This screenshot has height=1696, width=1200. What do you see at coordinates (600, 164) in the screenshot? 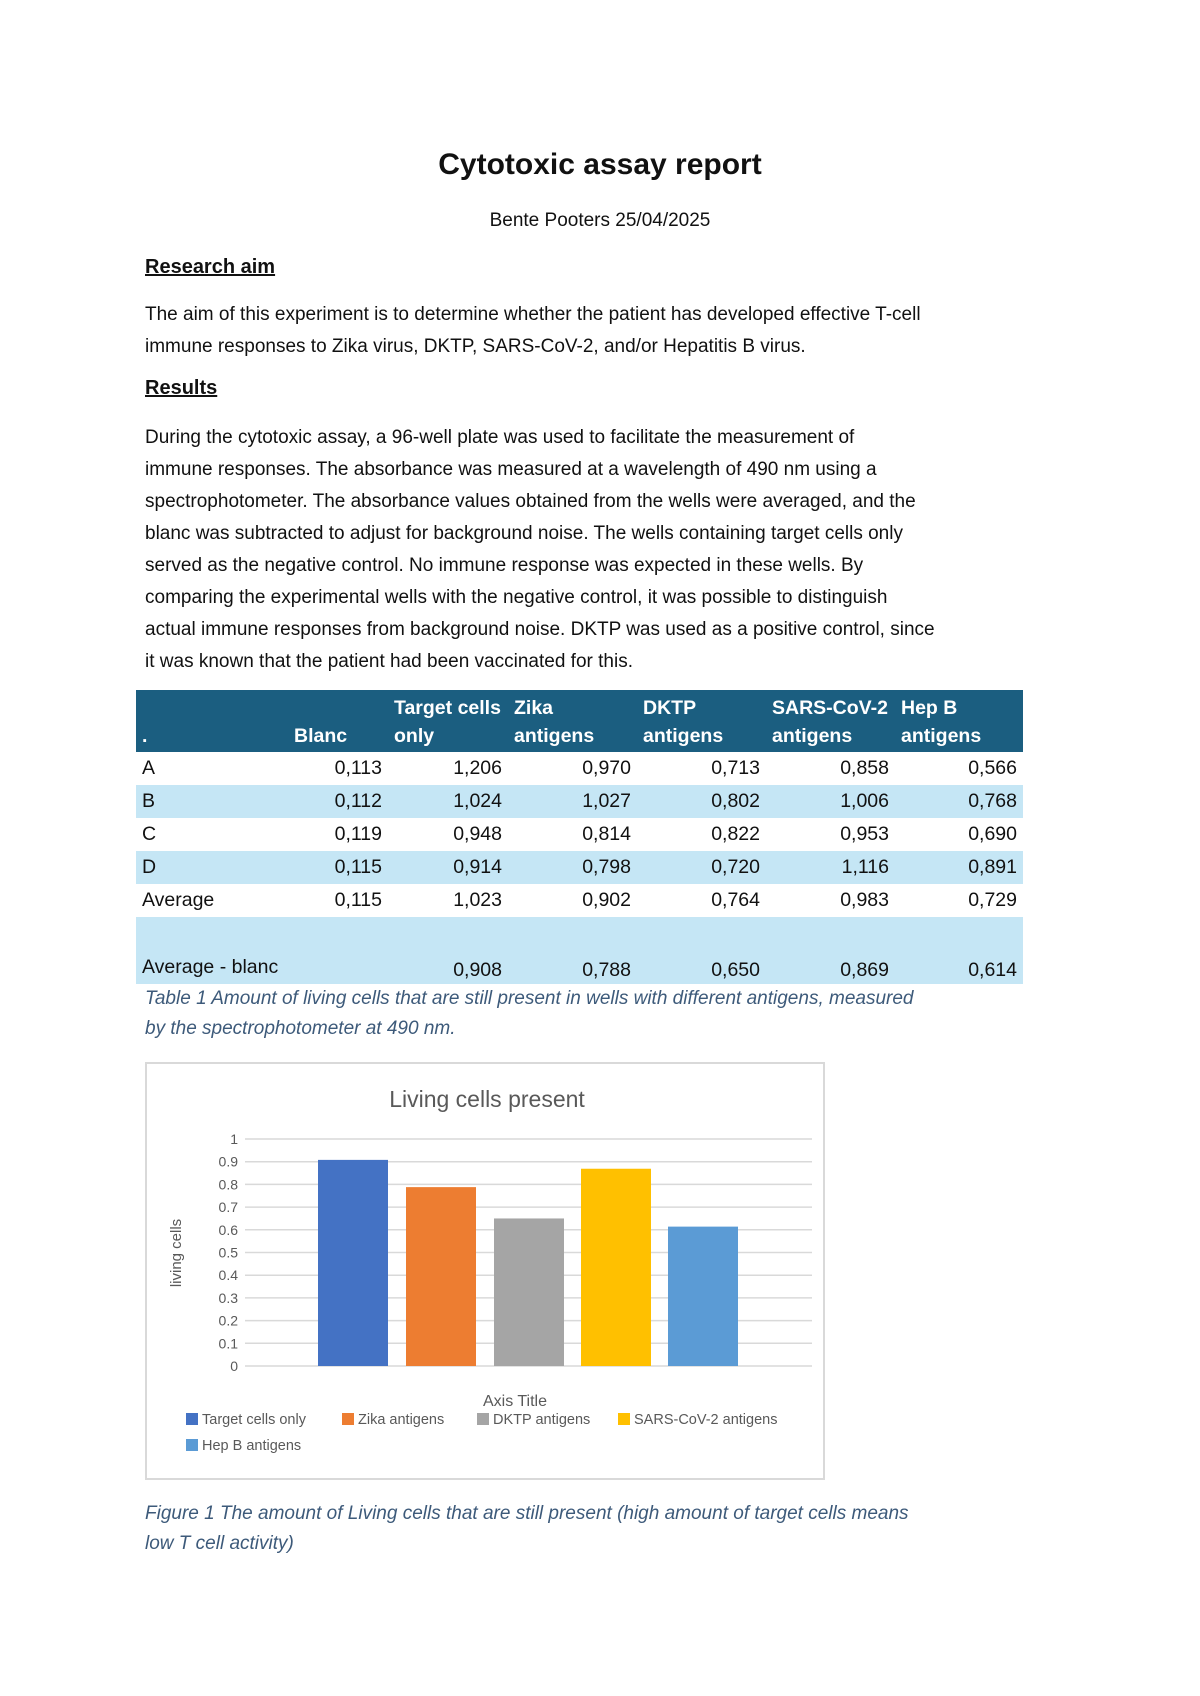
I see `document-title: Cytotoxic assay report` at bounding box center [600, 164].